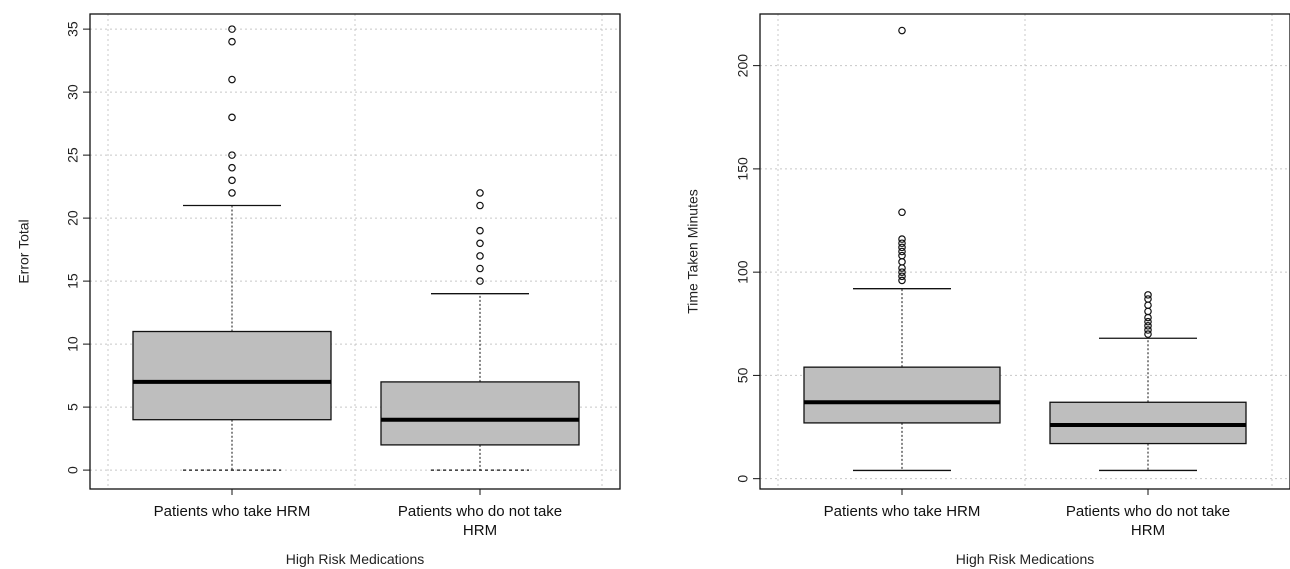 Image resolution: width=1290 pixels, height=569 pixels. What do you see at coordinates (743, 169) in the screenshot?
I see `y-tick-label: 150` at bounding box center [743, 169].